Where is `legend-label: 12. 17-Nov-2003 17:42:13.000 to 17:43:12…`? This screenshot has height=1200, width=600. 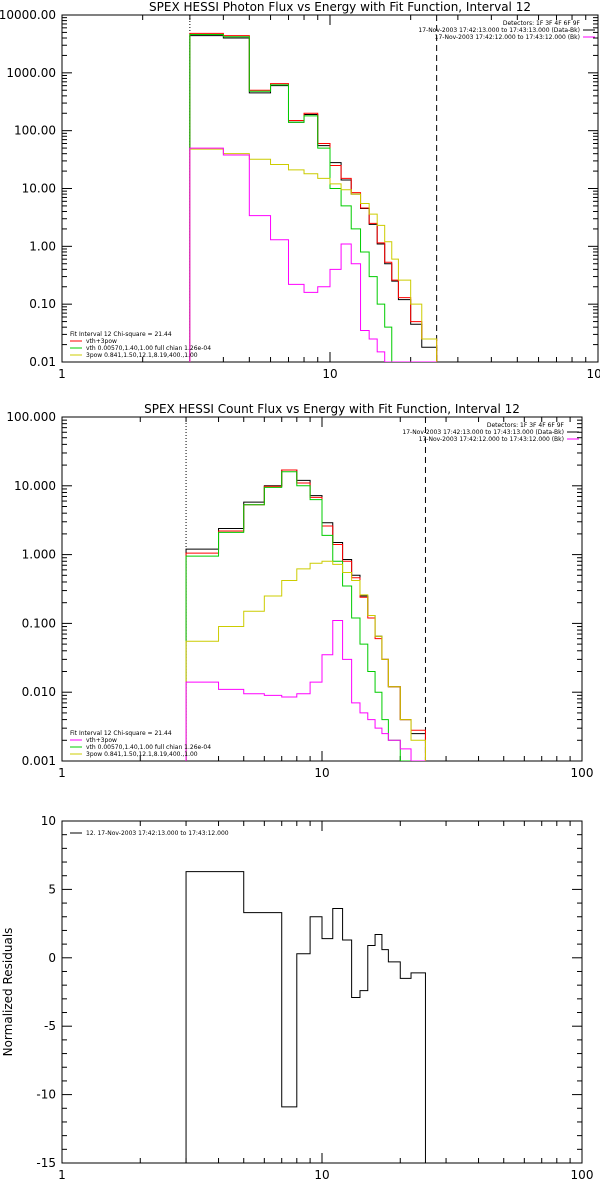
legend-label: 12. 17-Nov-2003 17:42:13.000 to 17:43:12… is located at coordinates (157, 833).